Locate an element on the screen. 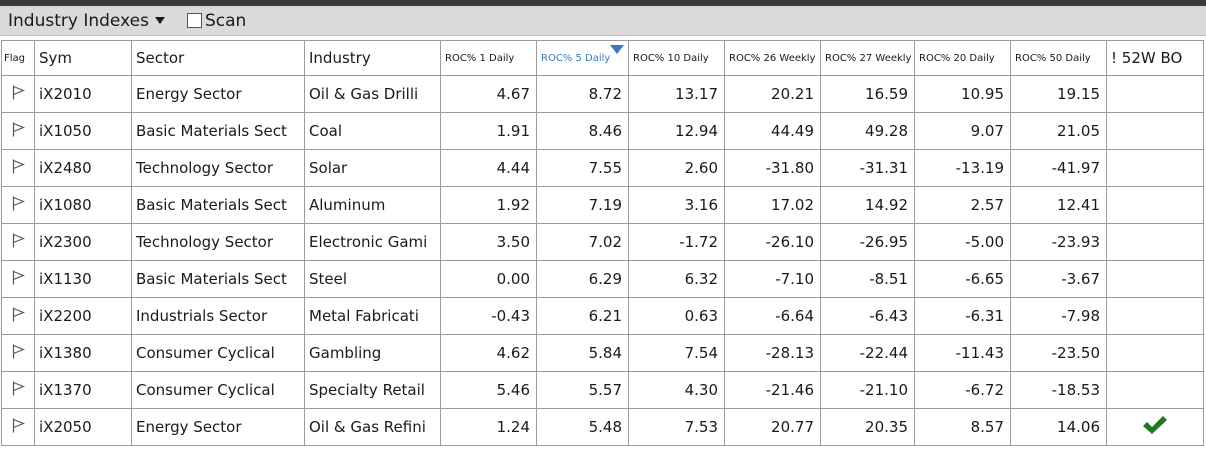 The image size is (1206, 456). roc27-cell: -21.10 is located at coordinates (867, 390).